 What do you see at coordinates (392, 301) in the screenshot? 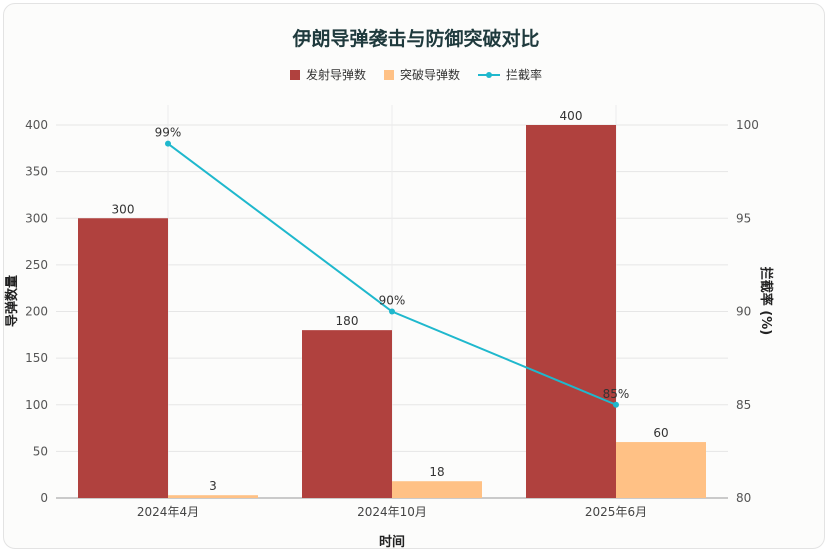
I see `data-label-intercept-rate: 90%` at bounding box center [392, 301].